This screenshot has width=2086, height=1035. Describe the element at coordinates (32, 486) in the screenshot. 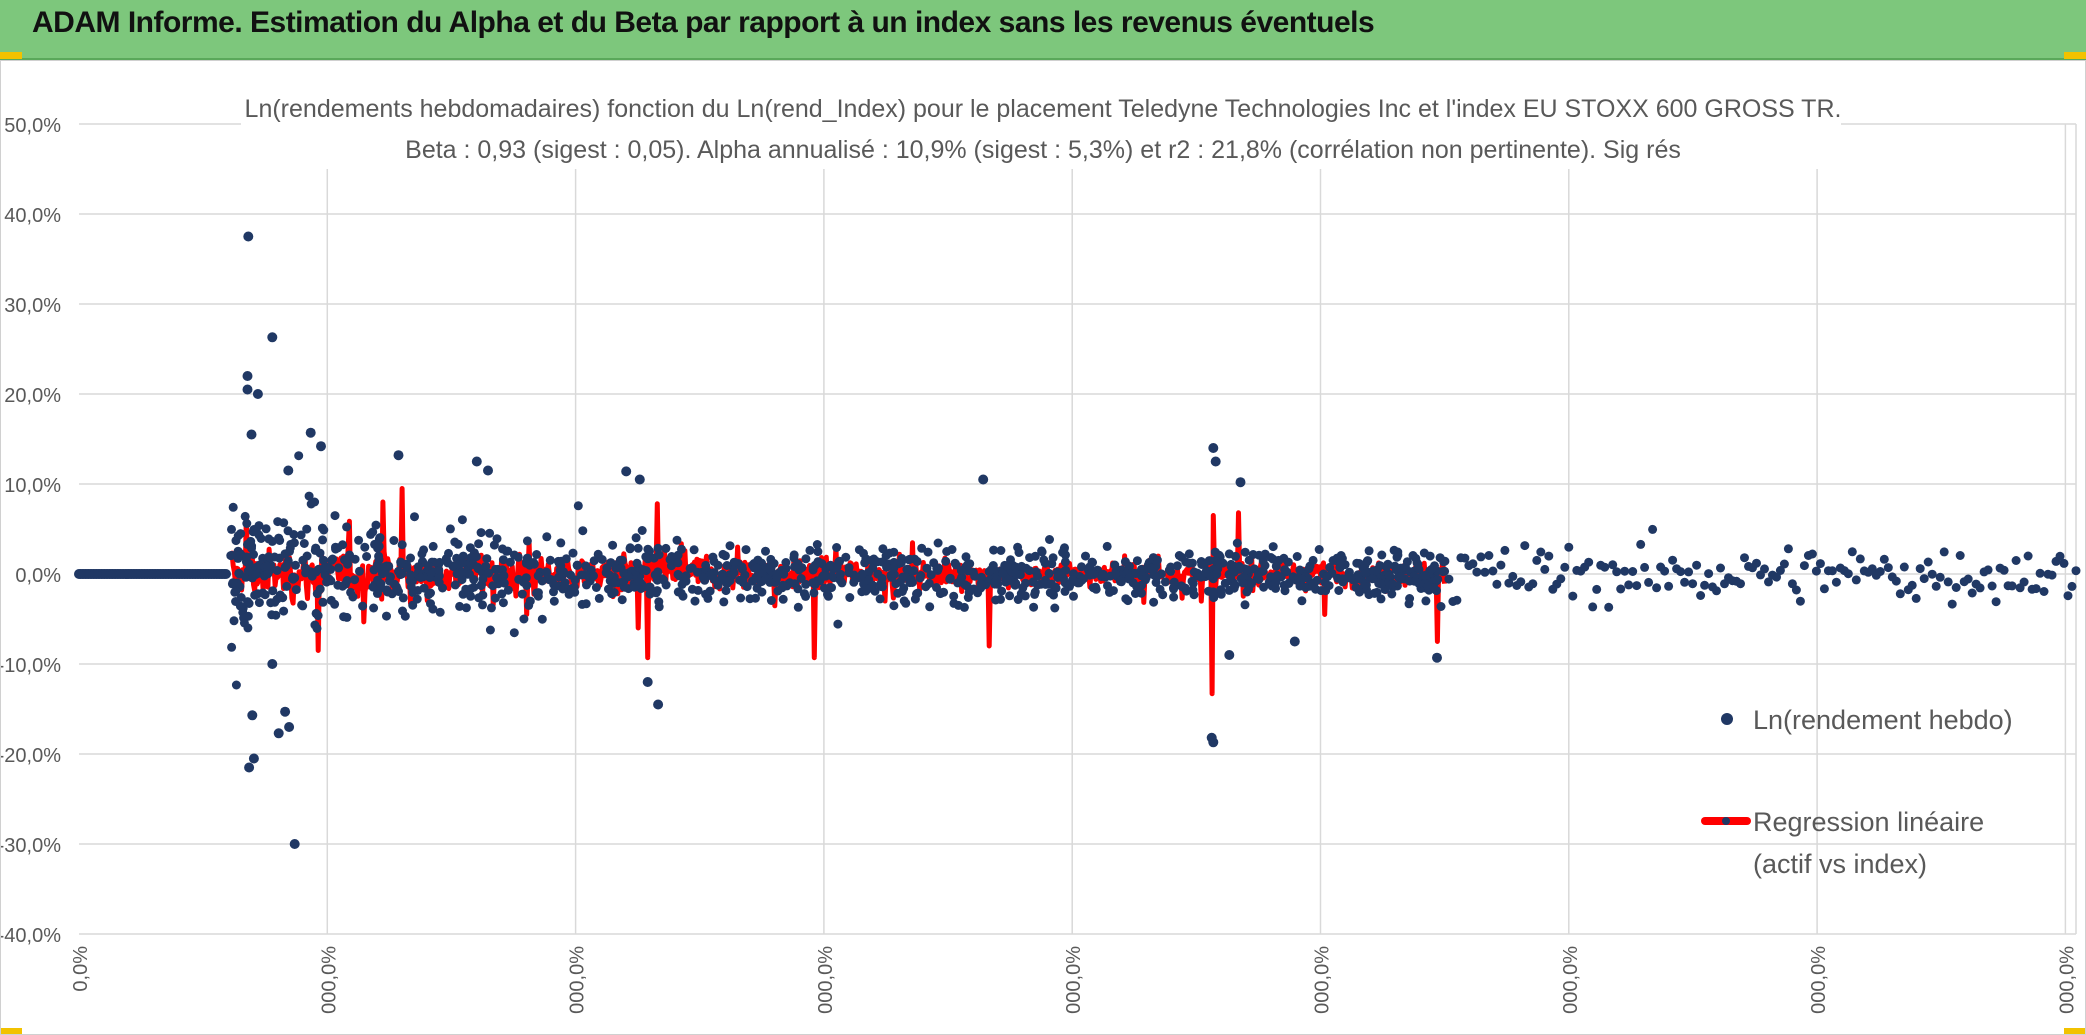

I see `y-tick-label: 10,0%` at that location.